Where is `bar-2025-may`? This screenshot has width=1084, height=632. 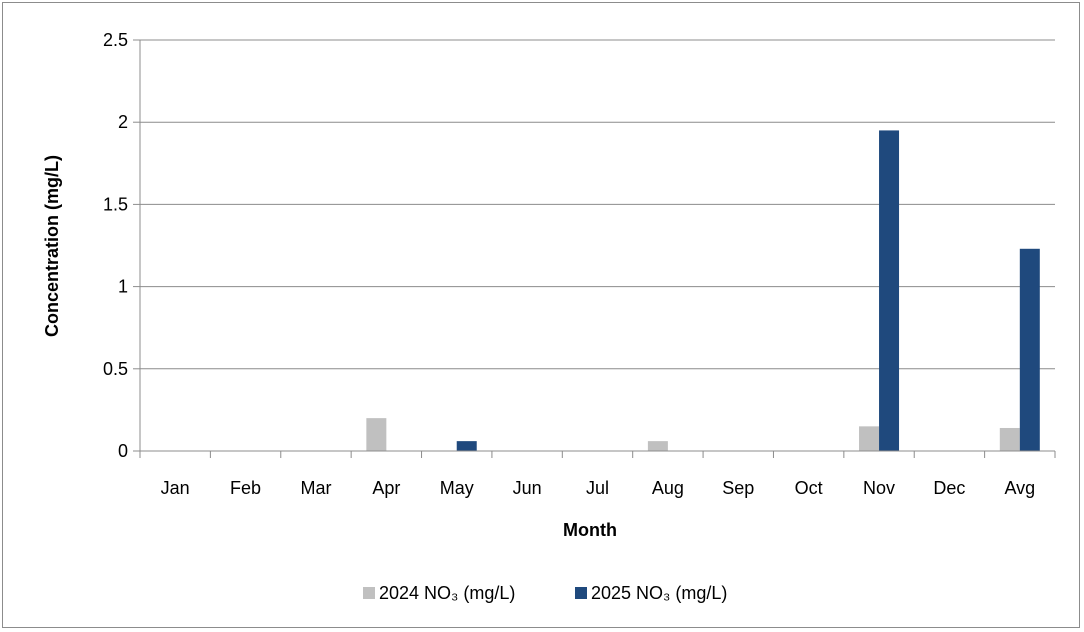
bar-2025-may is located at coordinates (466, 446).